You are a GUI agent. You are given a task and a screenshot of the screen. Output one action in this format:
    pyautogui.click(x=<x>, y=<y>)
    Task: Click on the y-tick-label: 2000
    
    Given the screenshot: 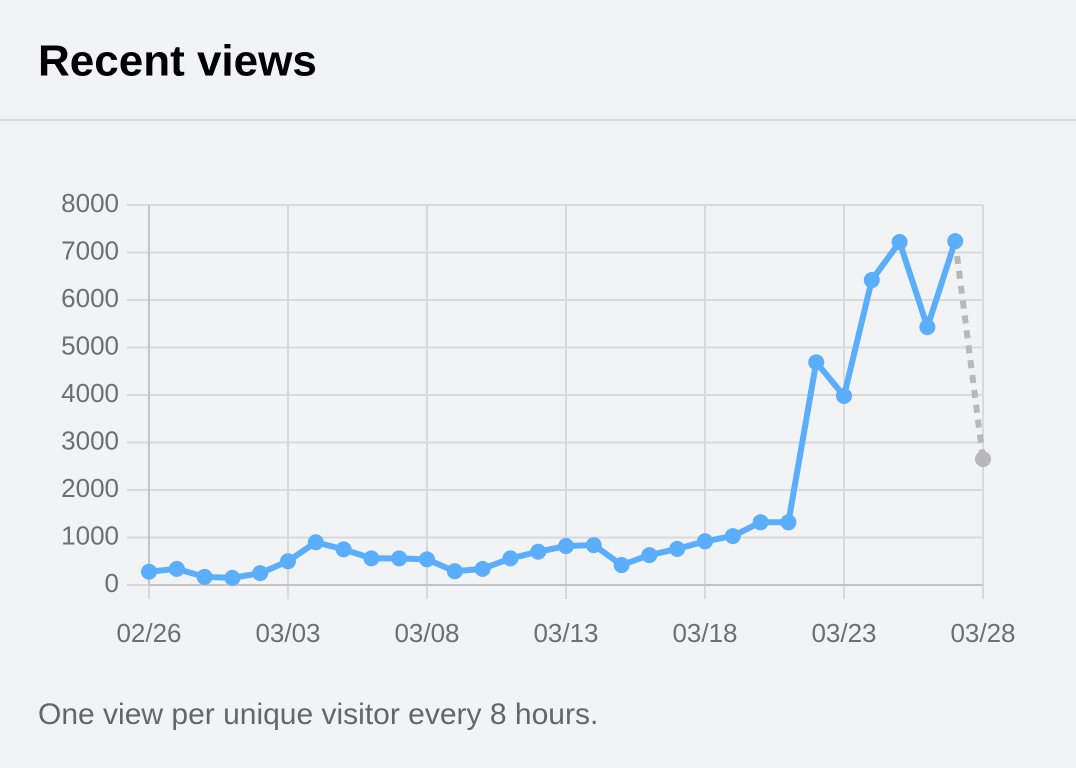 What is the action you would take?
    pyautogui.click(x=90, y=488)
    